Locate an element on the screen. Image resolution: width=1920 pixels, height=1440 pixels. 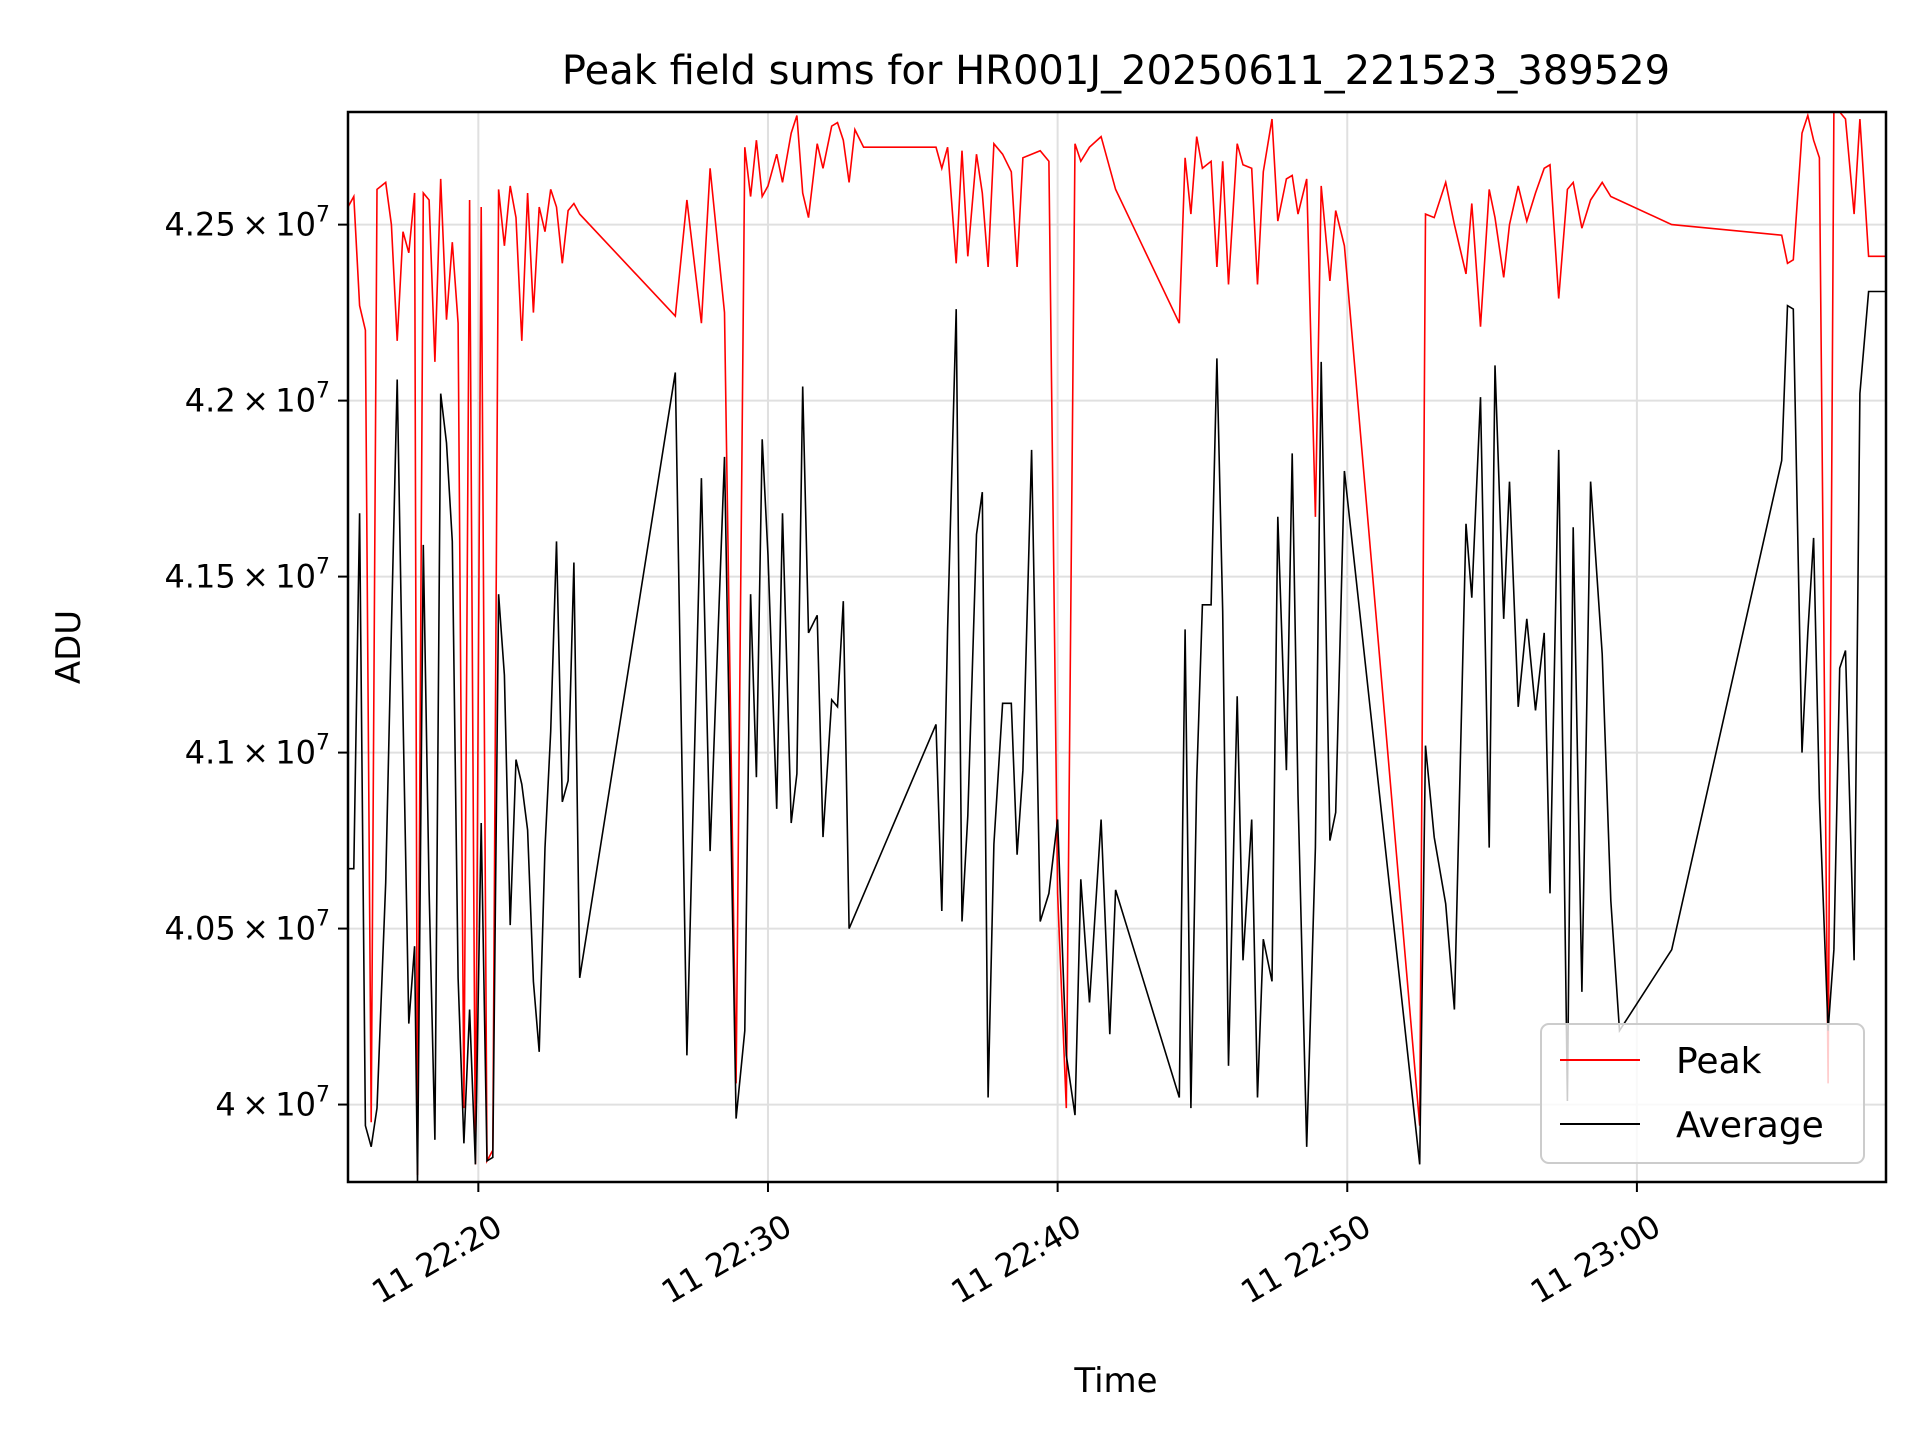
y-tick-mantissa: 4.2 × 10 is located at coordinates (250, 401).